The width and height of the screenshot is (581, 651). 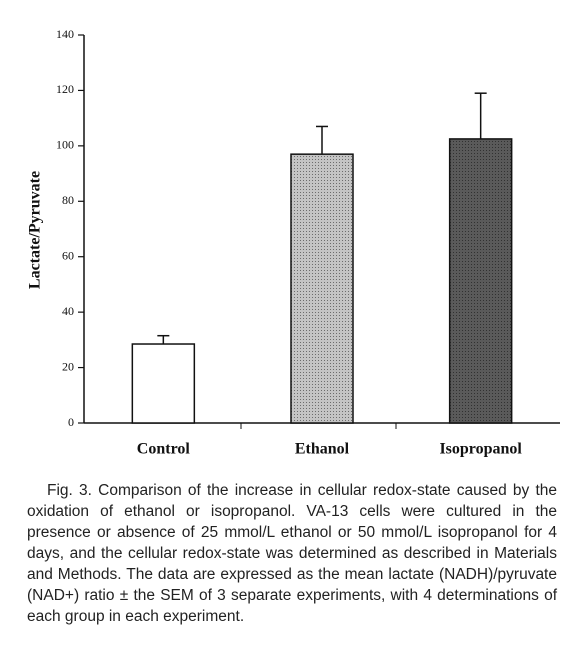 I want to click on y-tick-label: 60, so click(x=68, y=255).